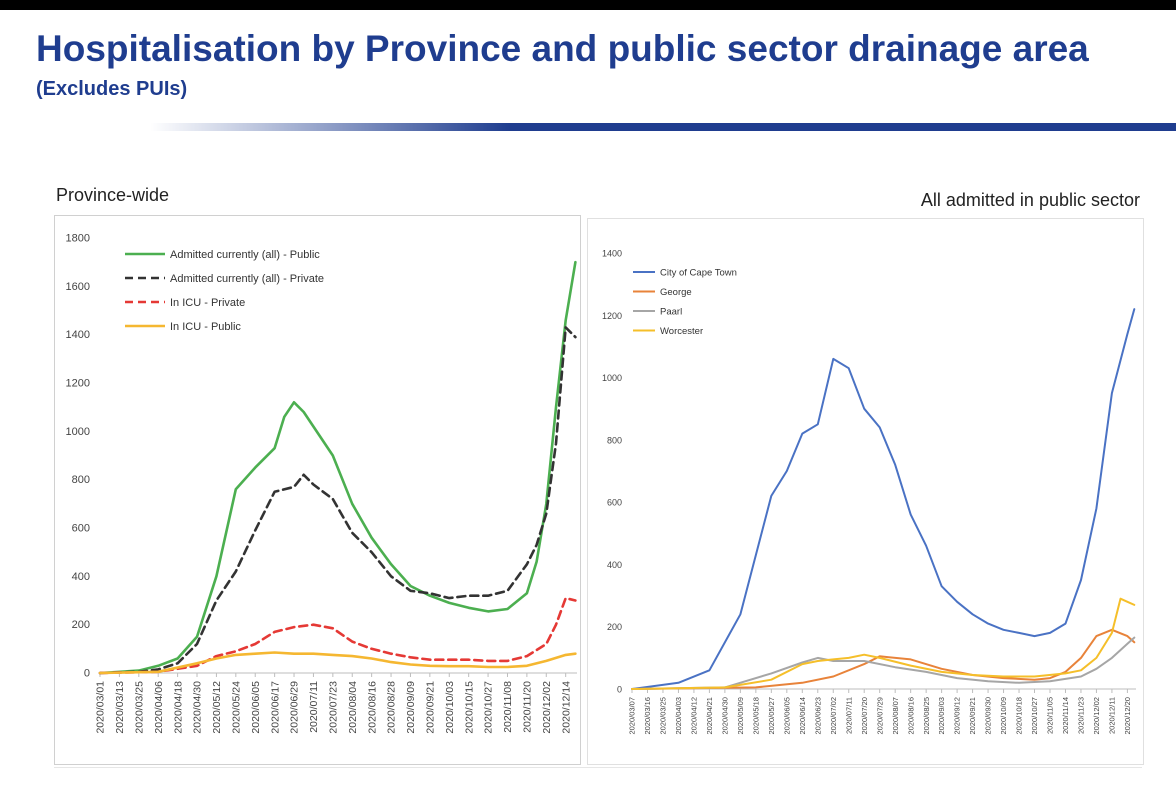  I want to click on x-tick-label: 2020/06/14, so click(802, 716).